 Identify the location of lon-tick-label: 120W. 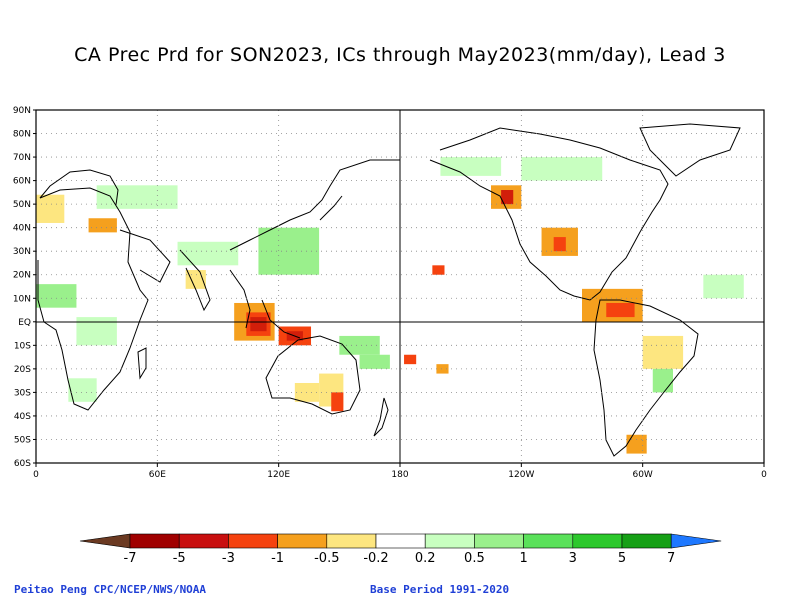
(521, 475).